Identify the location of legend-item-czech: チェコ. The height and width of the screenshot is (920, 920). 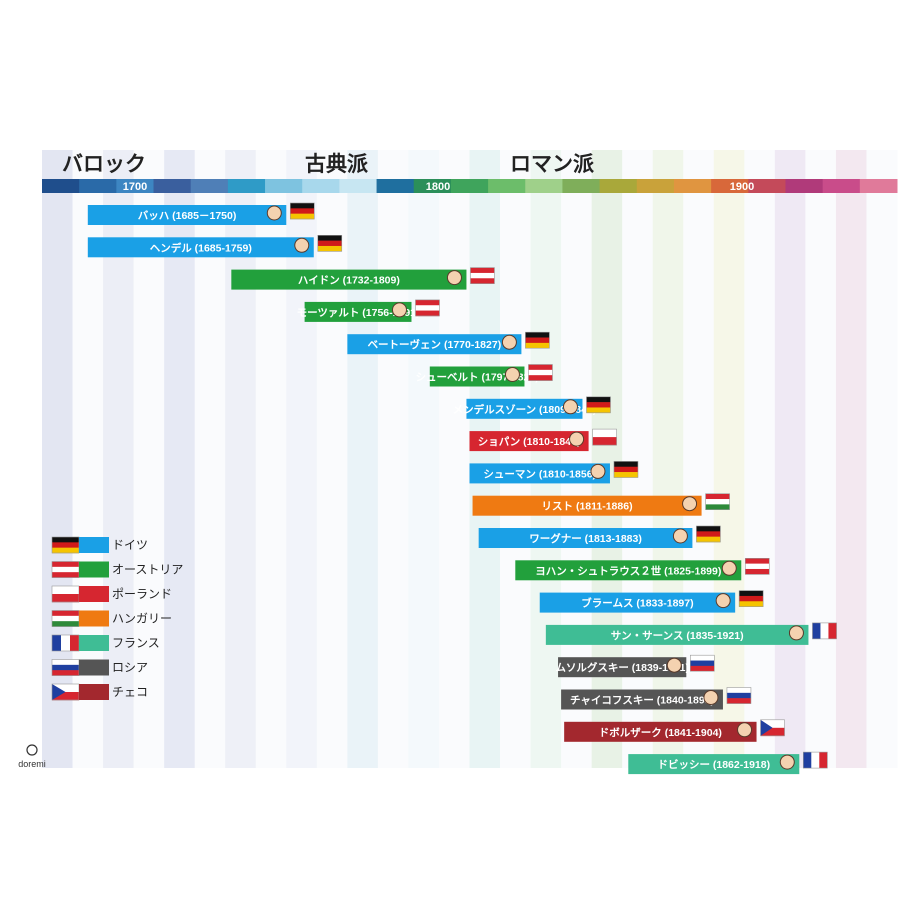
(99, 692).